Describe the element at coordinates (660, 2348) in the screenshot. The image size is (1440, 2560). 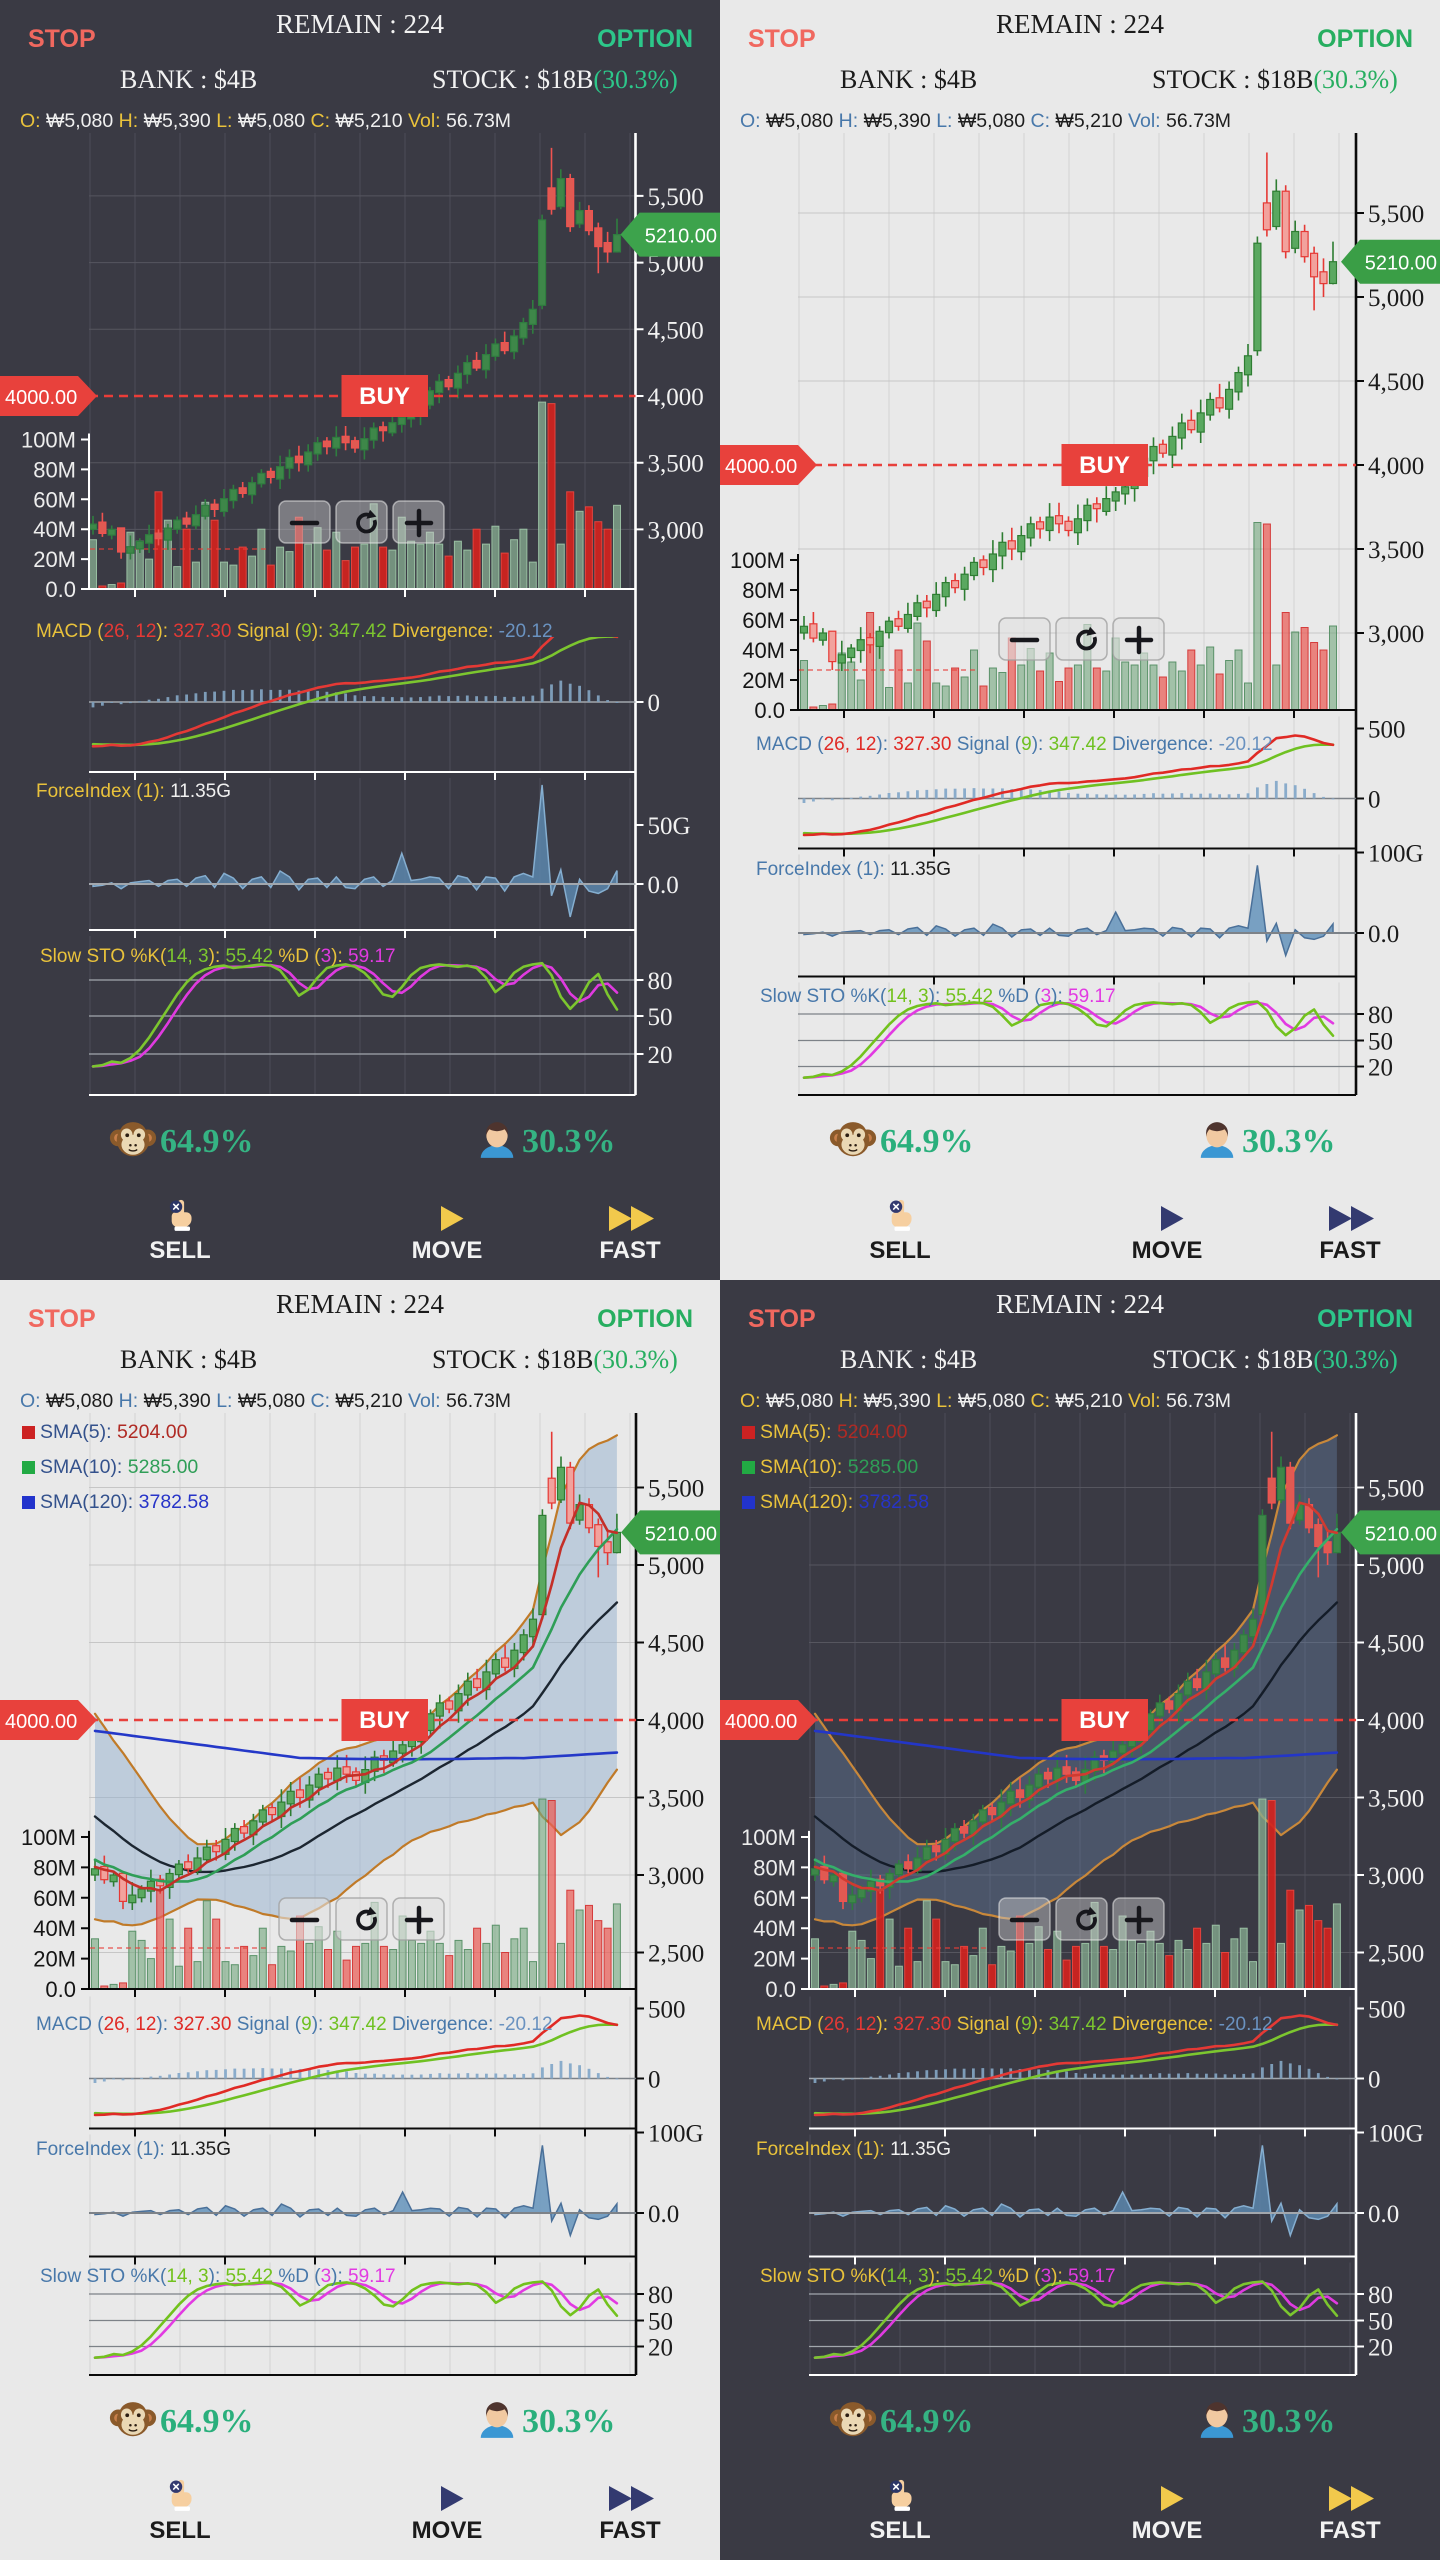
I see `svg-text: 20` at that location.